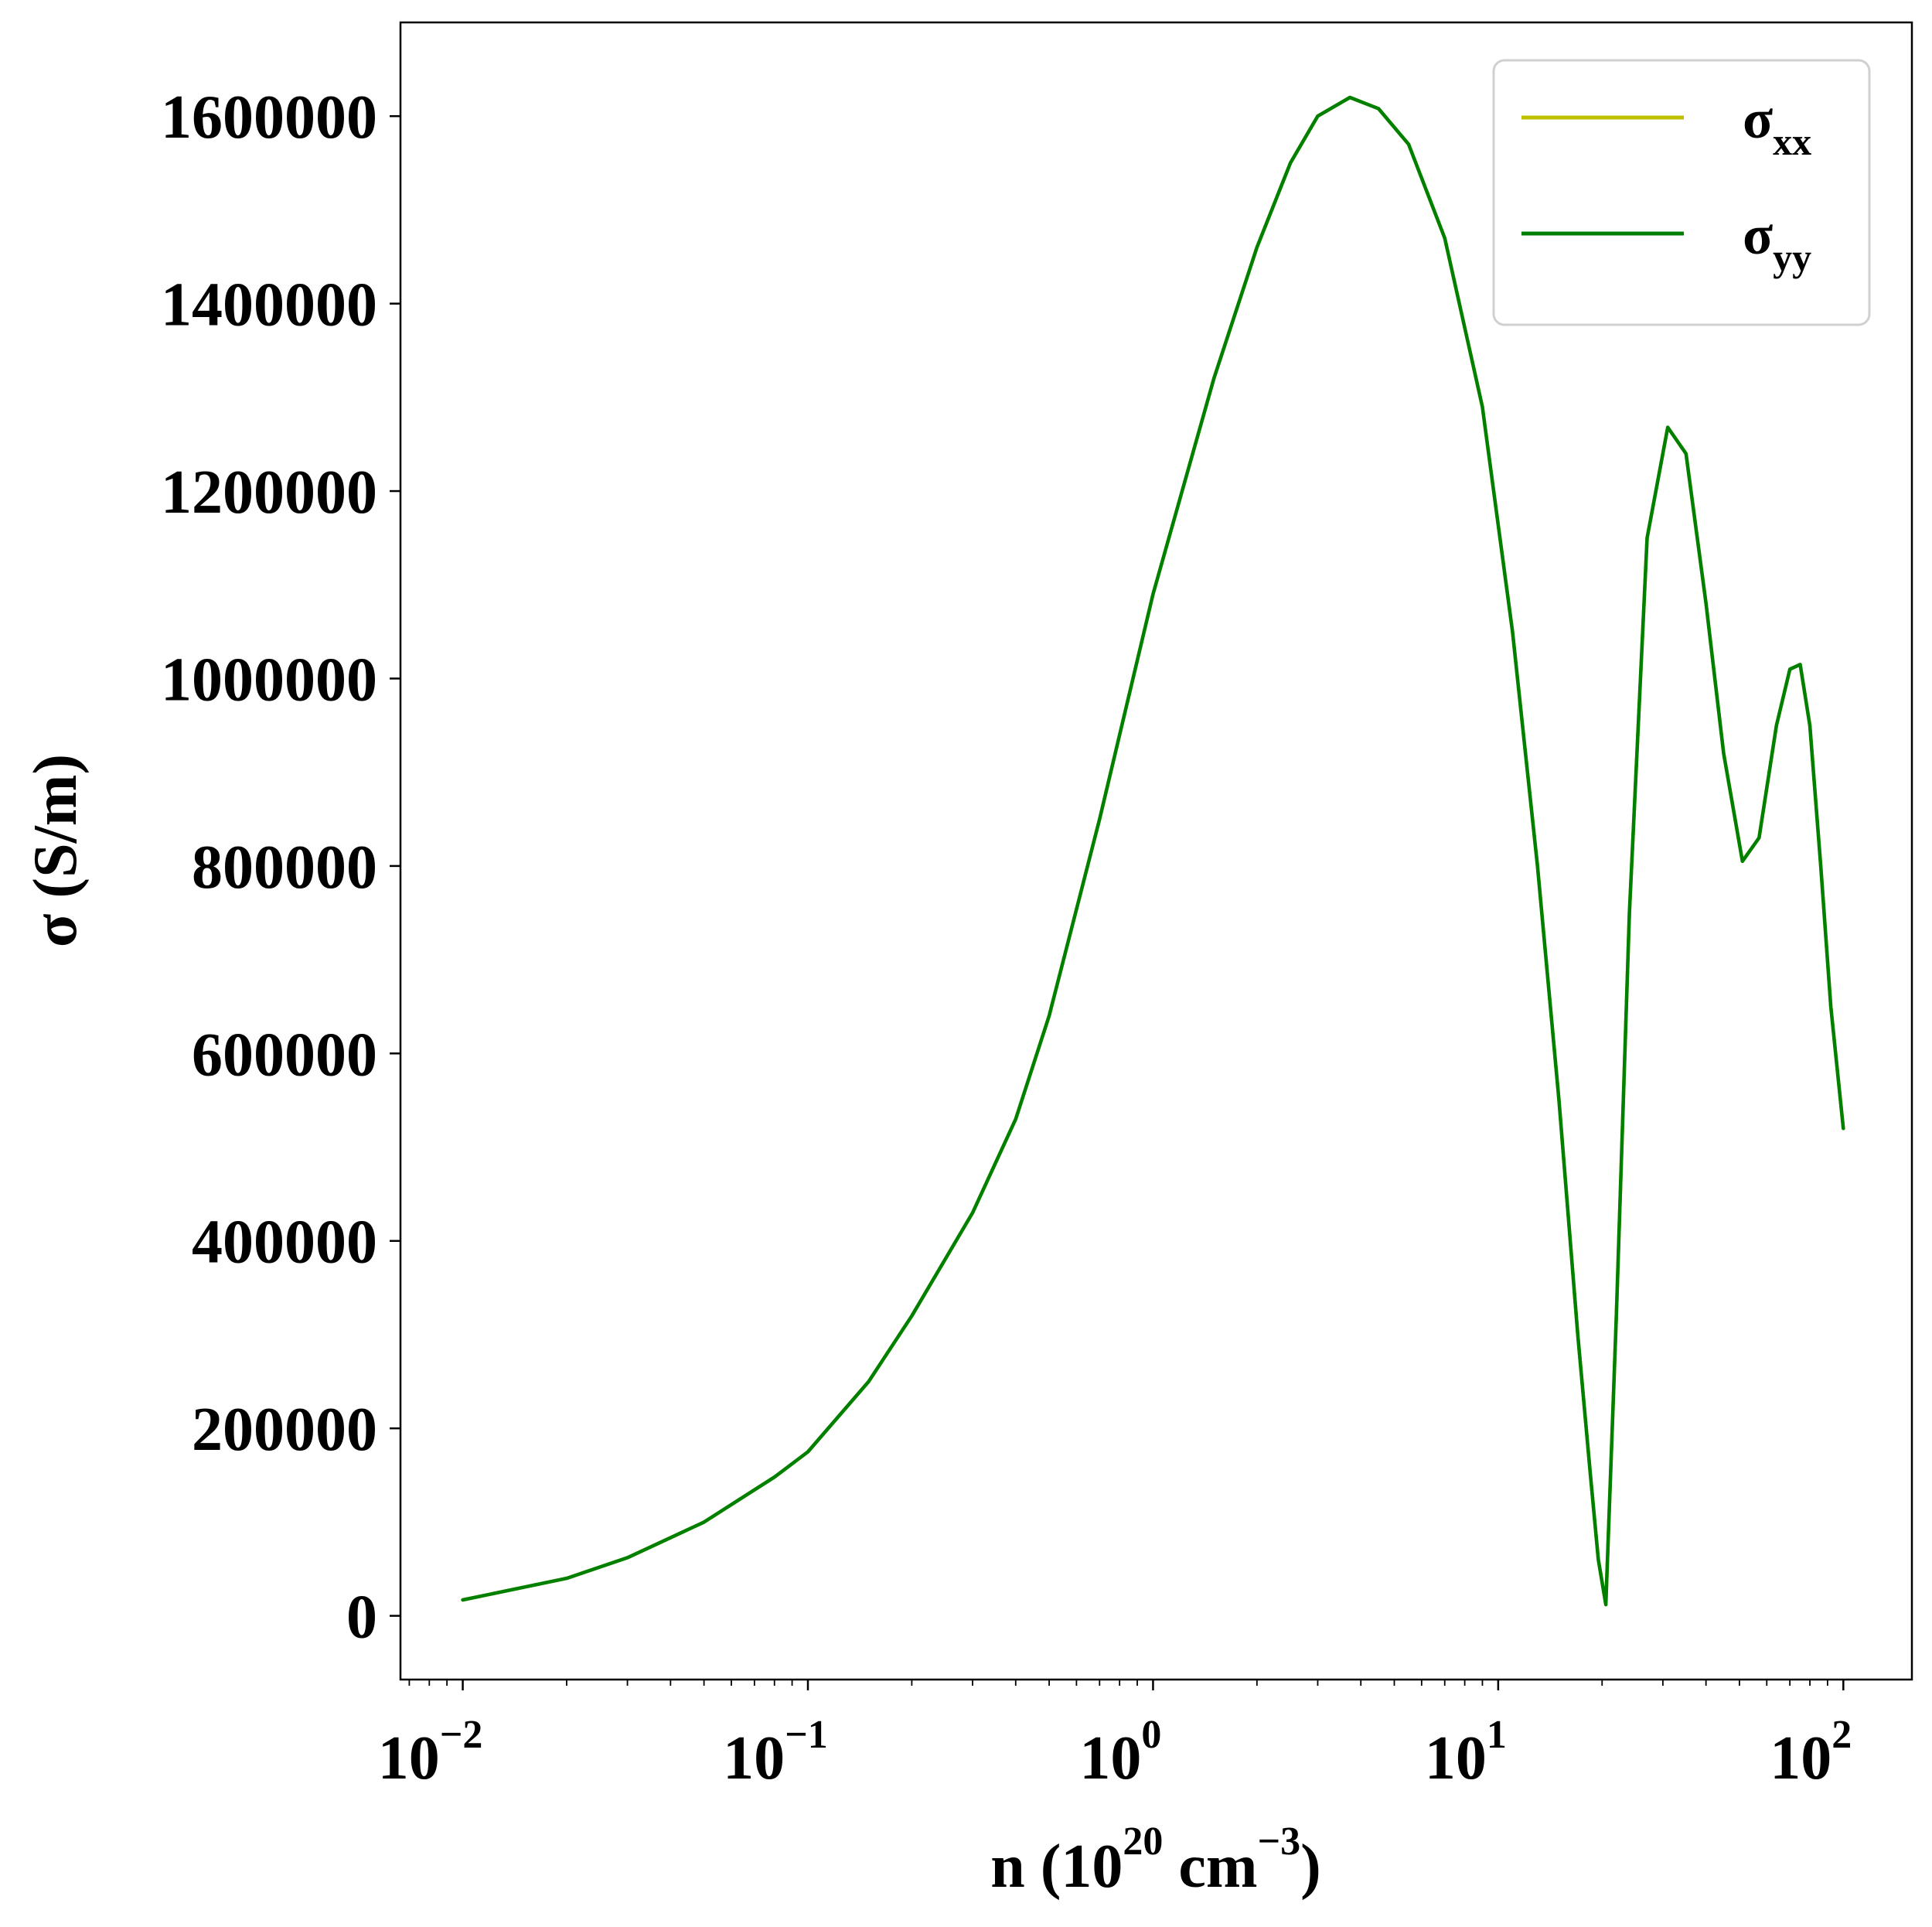 Image resolution: width=1932 pixels, height=1927 pixels. Describe the element at coordinates (1110, 1758) in the screenshot. I see `x-tick-label-base-2: 10` at that location.